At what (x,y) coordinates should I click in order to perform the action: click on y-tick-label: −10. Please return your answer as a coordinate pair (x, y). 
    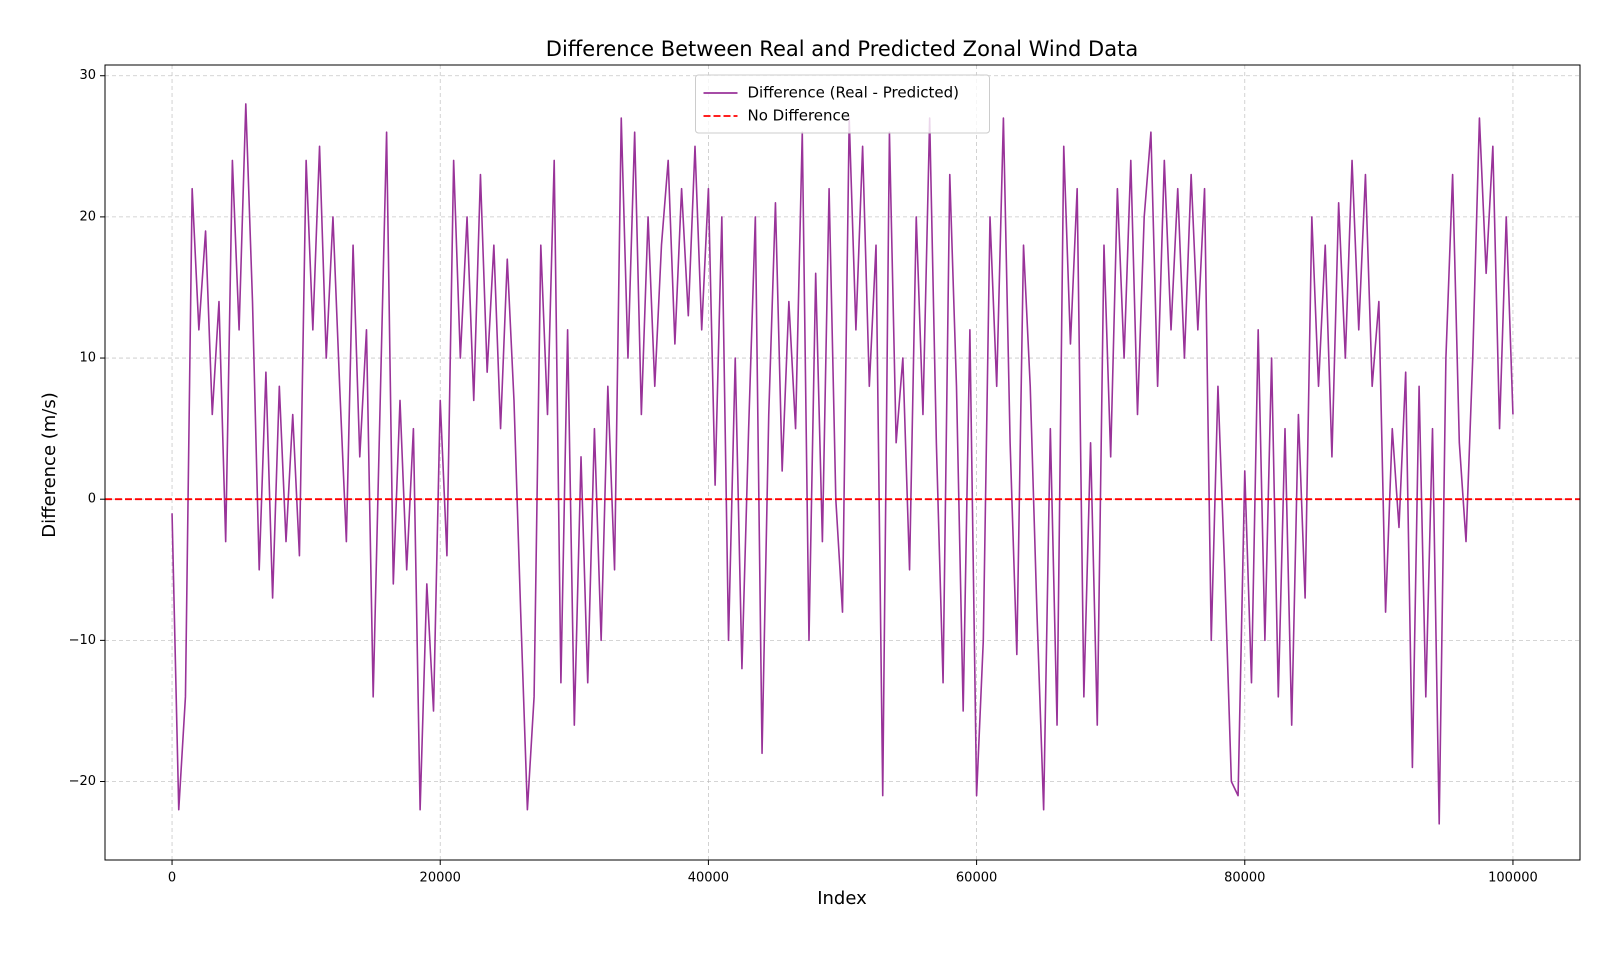
    Looking at the image, I should click on (82, 640).